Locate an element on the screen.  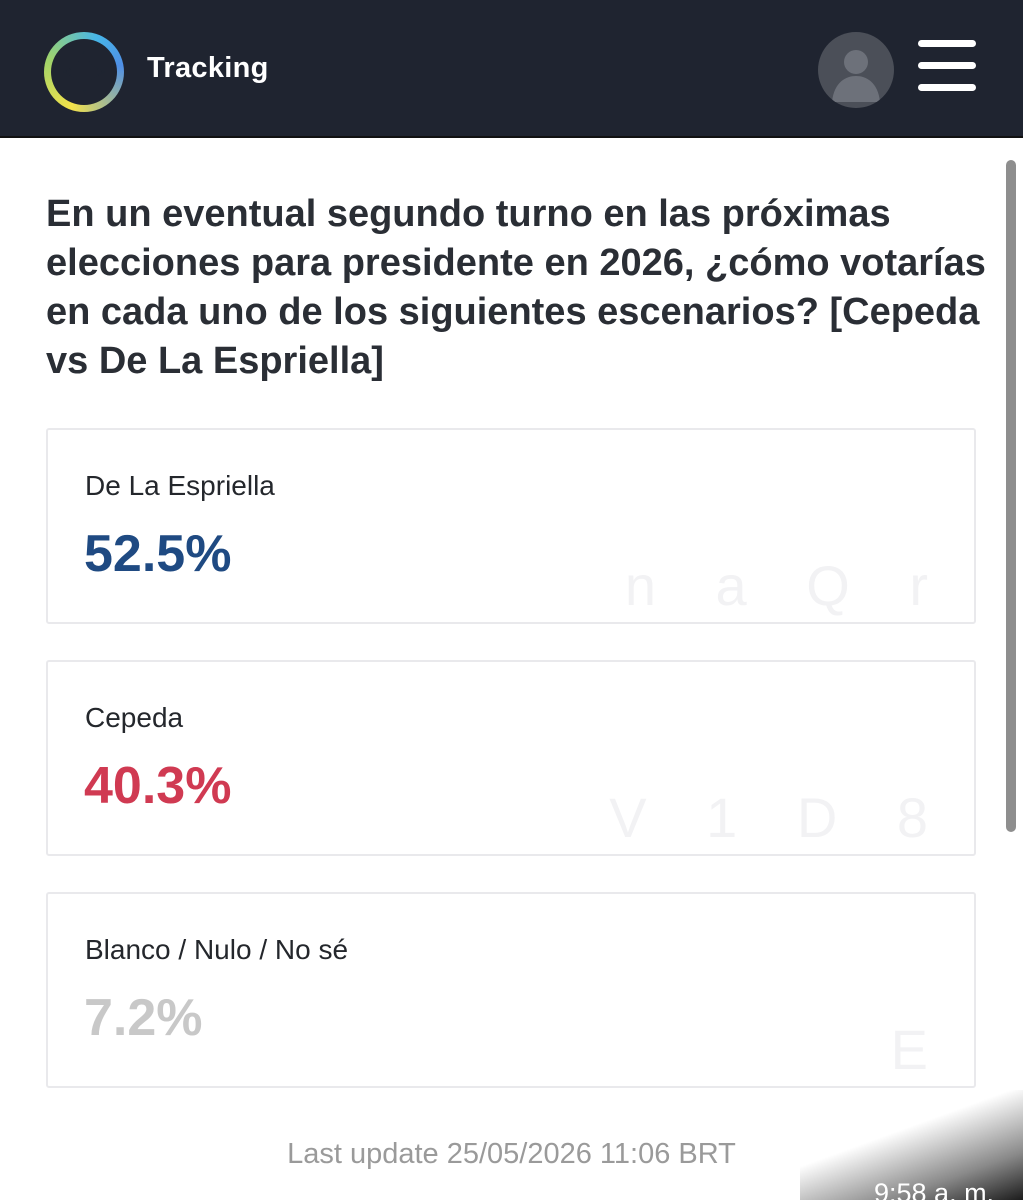
candidate-label: De La Espriella is located at coordinates (180, 485).